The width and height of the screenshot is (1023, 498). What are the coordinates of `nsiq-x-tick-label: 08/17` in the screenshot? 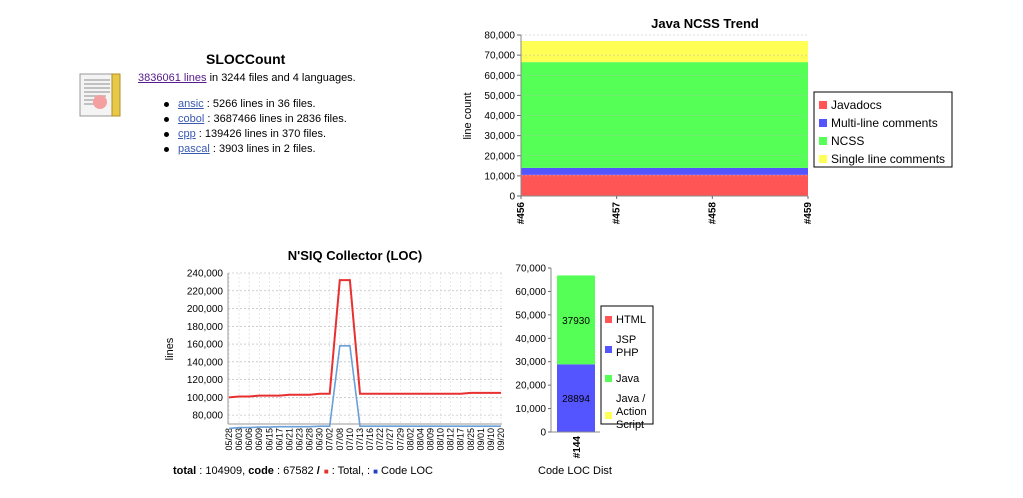 It's located at (461, 439).